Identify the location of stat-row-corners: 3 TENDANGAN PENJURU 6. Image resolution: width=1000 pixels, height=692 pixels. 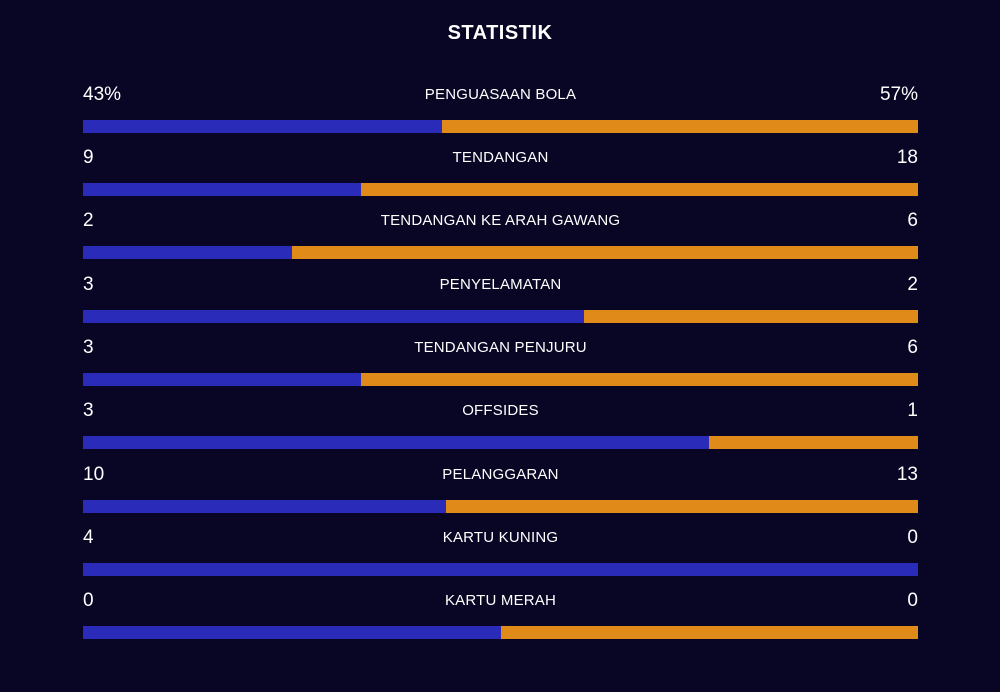
(500, 361).